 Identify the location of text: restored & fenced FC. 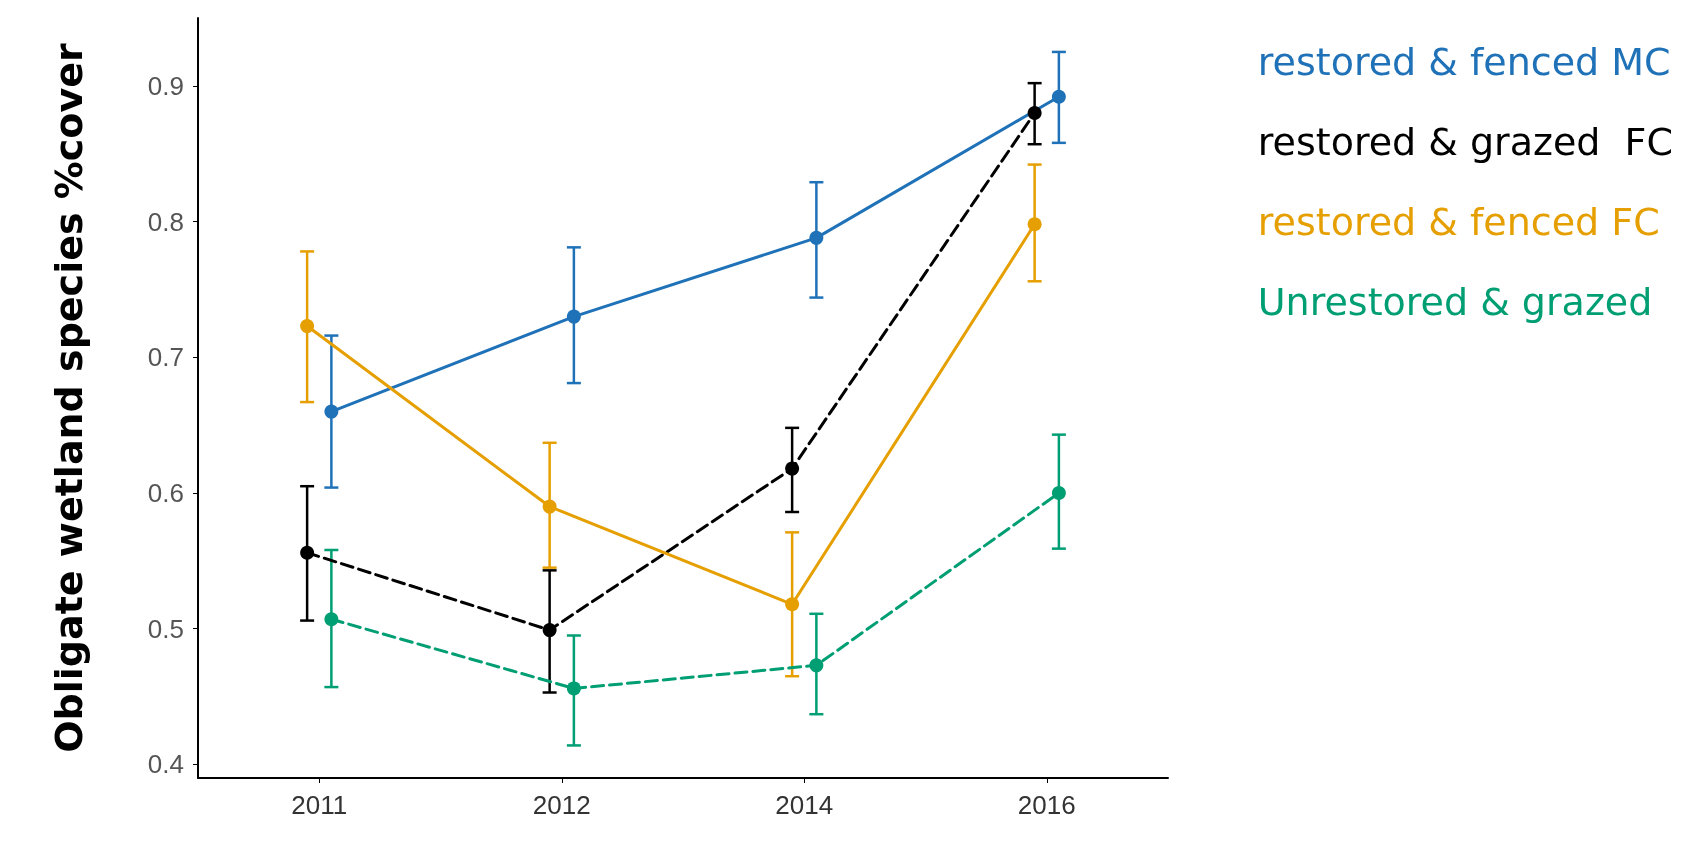
(1458, 222).